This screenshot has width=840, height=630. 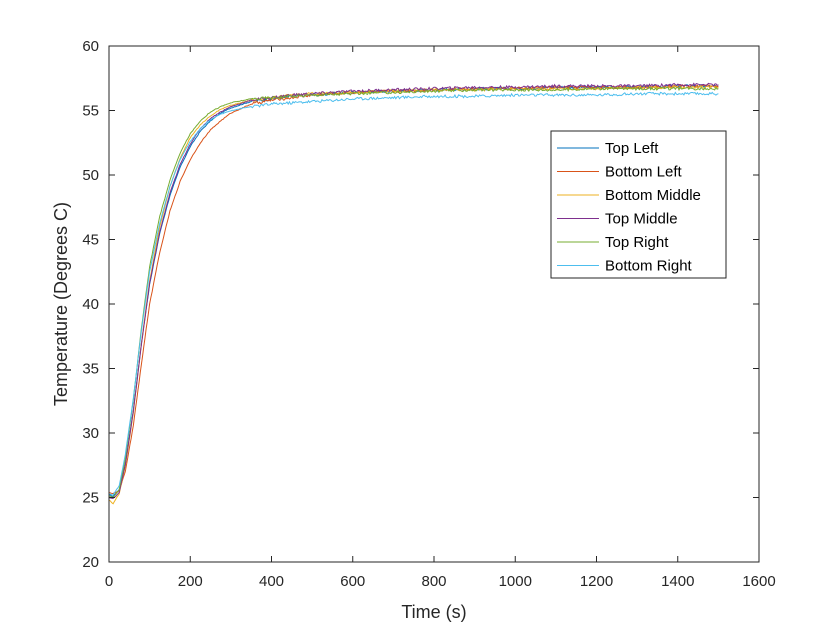 What do you see at coordinates (758, 581) in the screenshot?
I see `x-tick-label: 1600` at bounding box center [758, 581].